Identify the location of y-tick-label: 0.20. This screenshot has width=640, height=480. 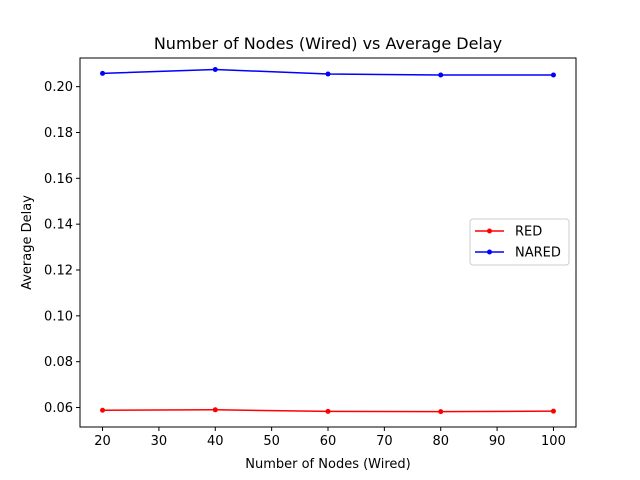
(58, 87).